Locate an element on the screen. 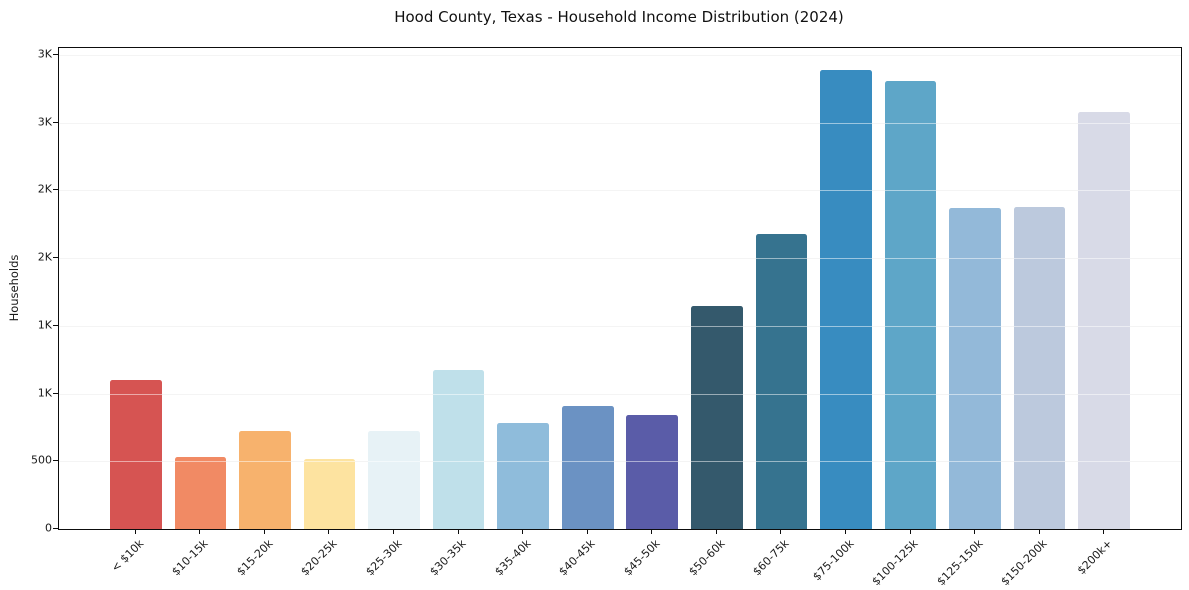 The height and width of the screenshot is (590, 1189). bar--30-35k is located at coordinates (458, 449).